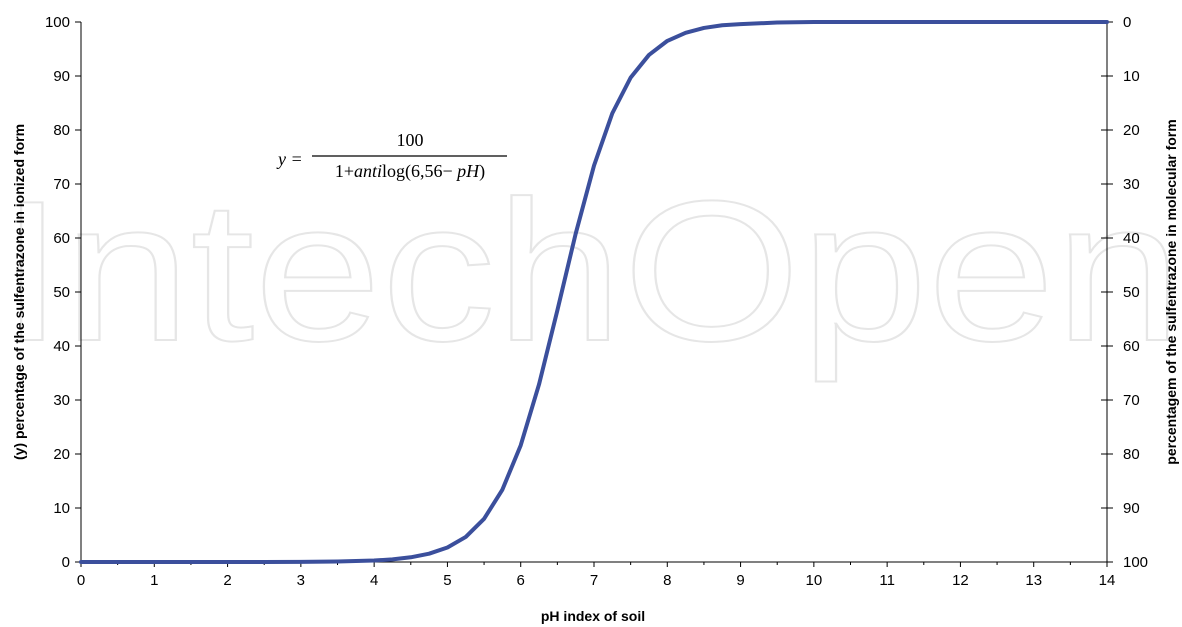  What do you see at coordinates (521, 580) in the screenshot?
I see `x-tick-label: 6` at bounding box center [521, 580].